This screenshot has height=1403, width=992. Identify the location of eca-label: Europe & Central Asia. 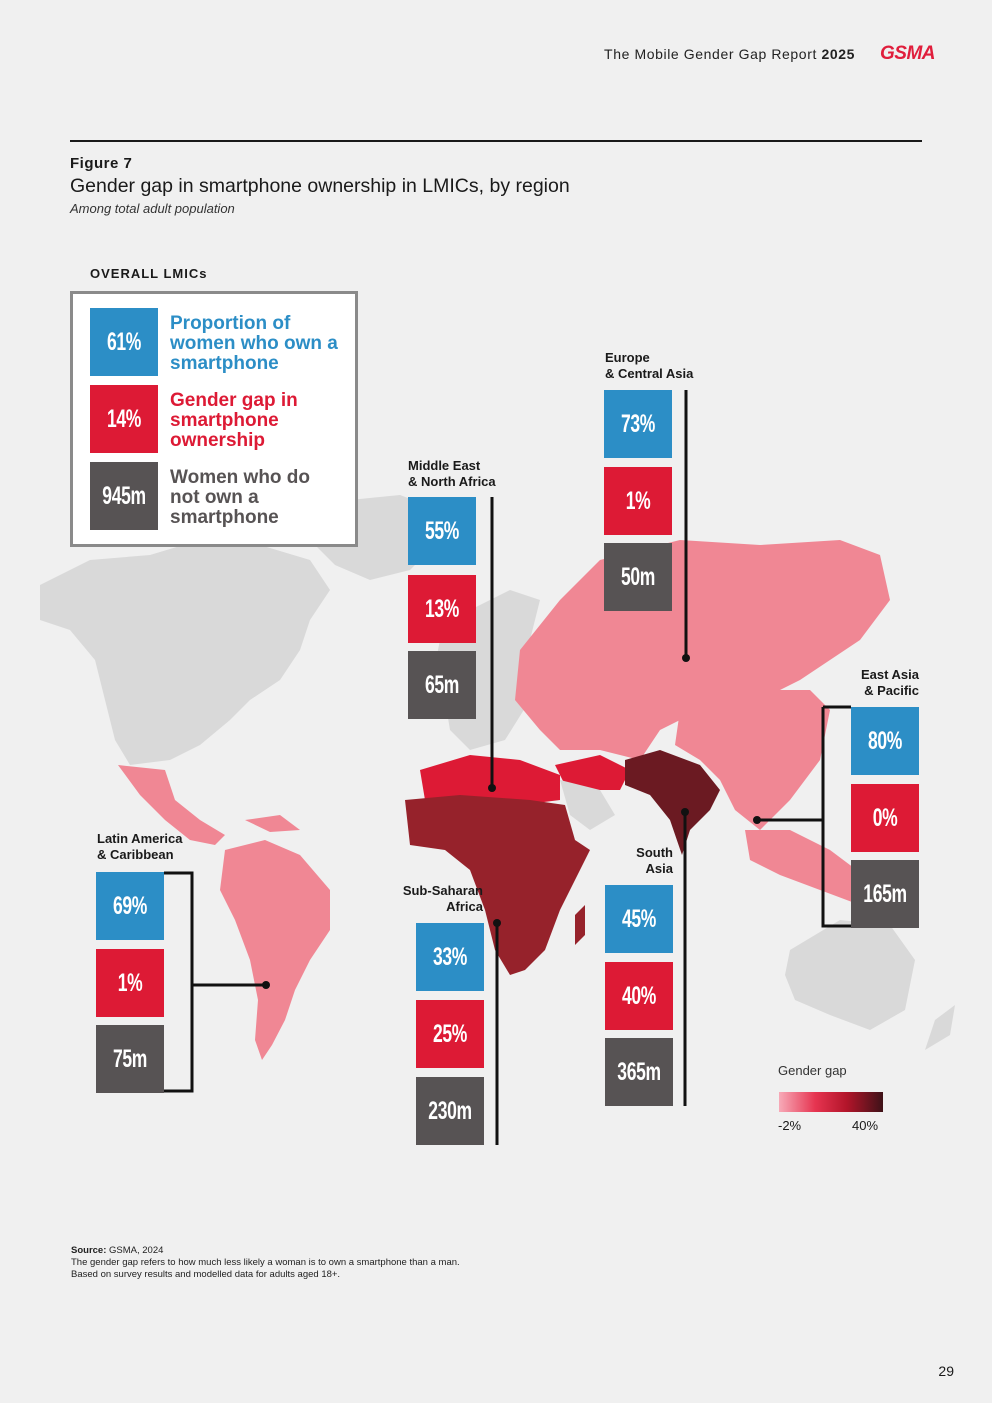
(649, 366).